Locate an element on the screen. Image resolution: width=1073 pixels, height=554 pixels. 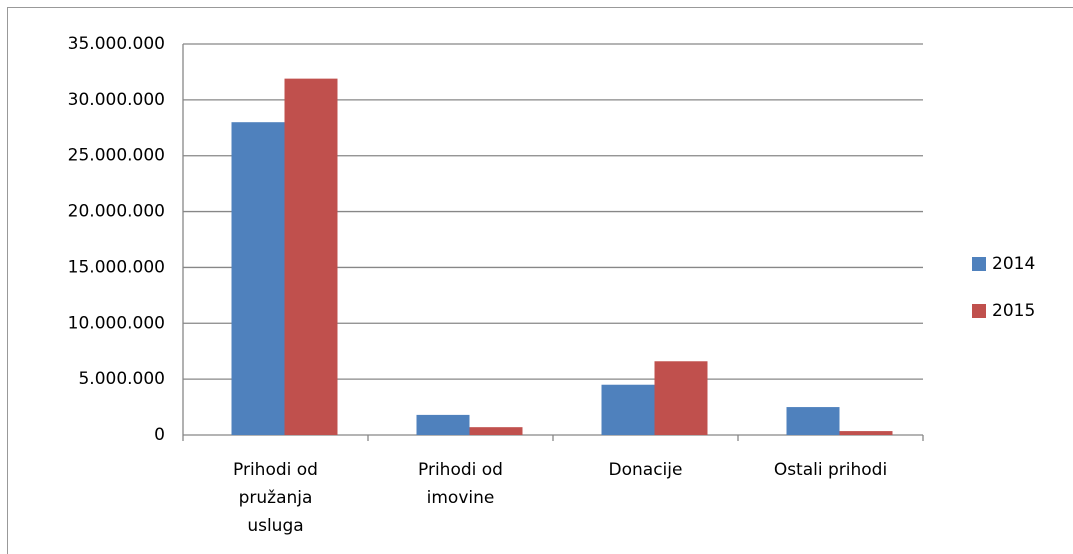
legend-label: 2014 is located at coordinates (1013, 264).